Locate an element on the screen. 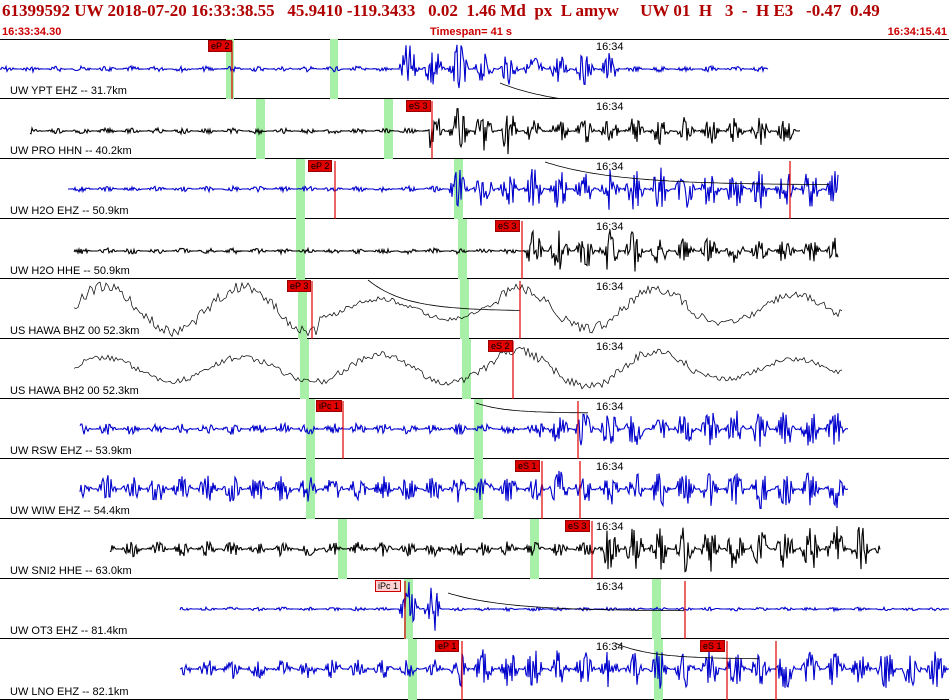 This screenshot has width=949, height=700. end-time: 16:34:15.41 is located at coordinates (917, 32).